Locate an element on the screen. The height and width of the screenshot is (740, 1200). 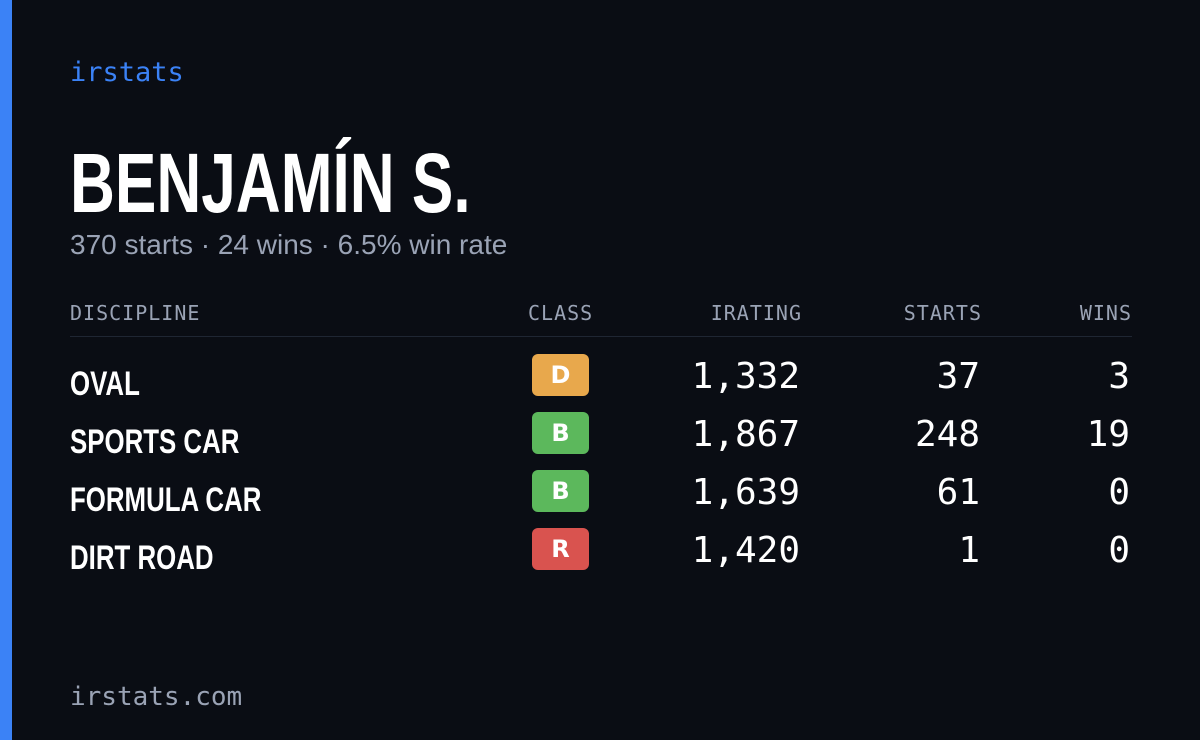
starts-value: 37 is located at coordinates (958, 376).